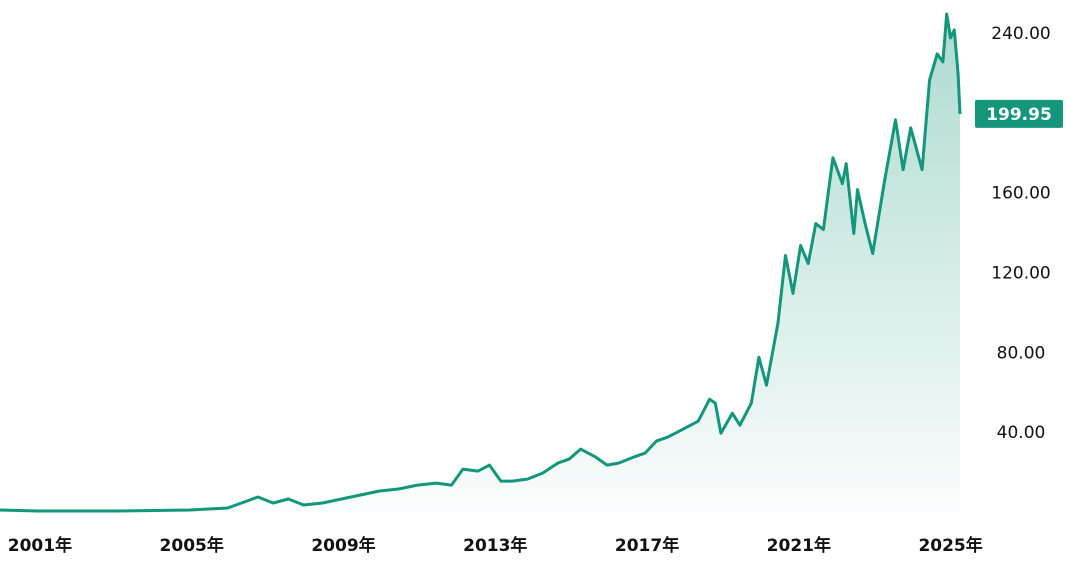  Describe the element at coordinates (495, 545) in the screenshot. I see `x-tick-label: 2013年` at that location.